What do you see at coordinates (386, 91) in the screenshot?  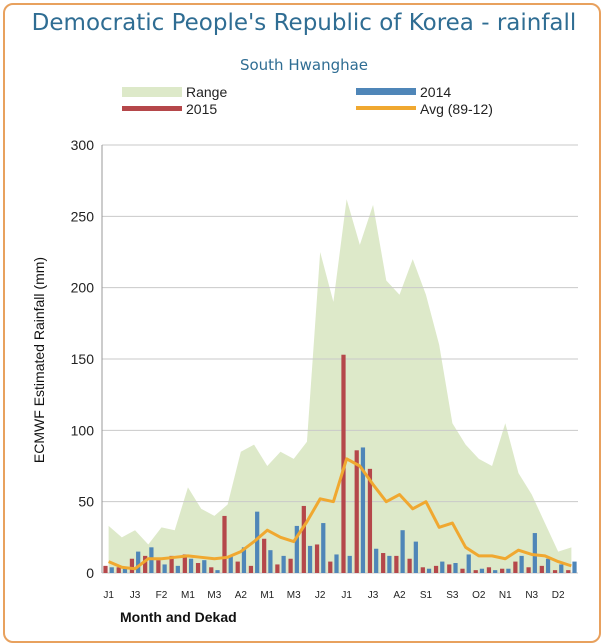 I see `legend-swatch-2014` at bounding box center [386, 91].